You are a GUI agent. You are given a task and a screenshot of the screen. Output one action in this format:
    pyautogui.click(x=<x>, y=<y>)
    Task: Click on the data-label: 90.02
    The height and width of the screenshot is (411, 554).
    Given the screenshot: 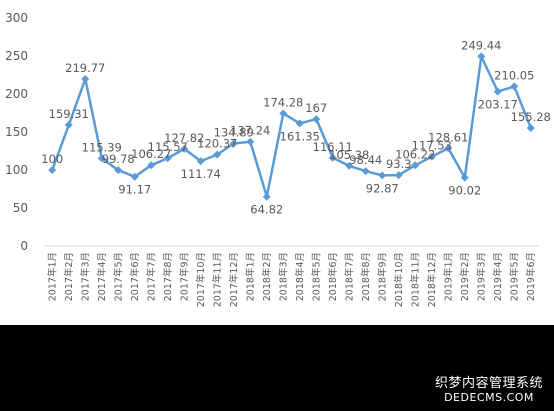 What is the action you would take?
    pyautogui.click(x=464, y=191)
    